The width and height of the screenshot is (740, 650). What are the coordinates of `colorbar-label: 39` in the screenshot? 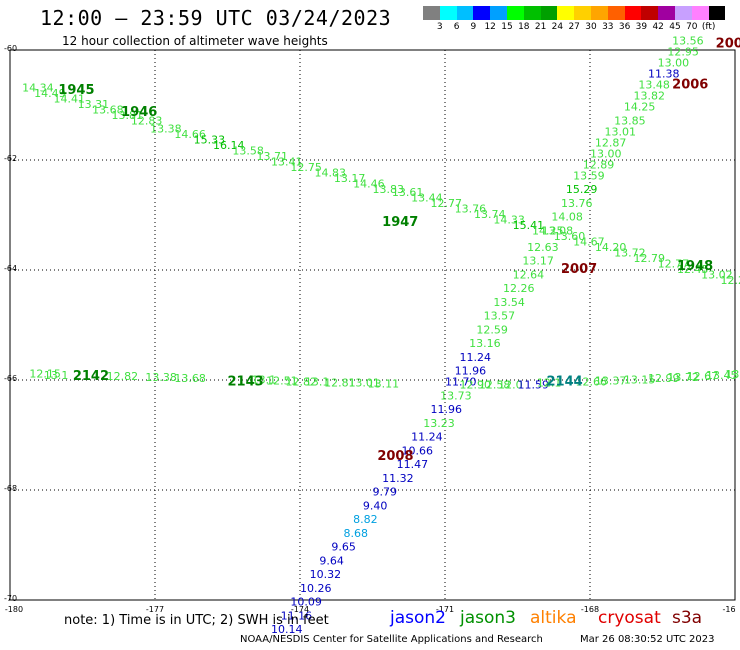 It's located at (641, 27).